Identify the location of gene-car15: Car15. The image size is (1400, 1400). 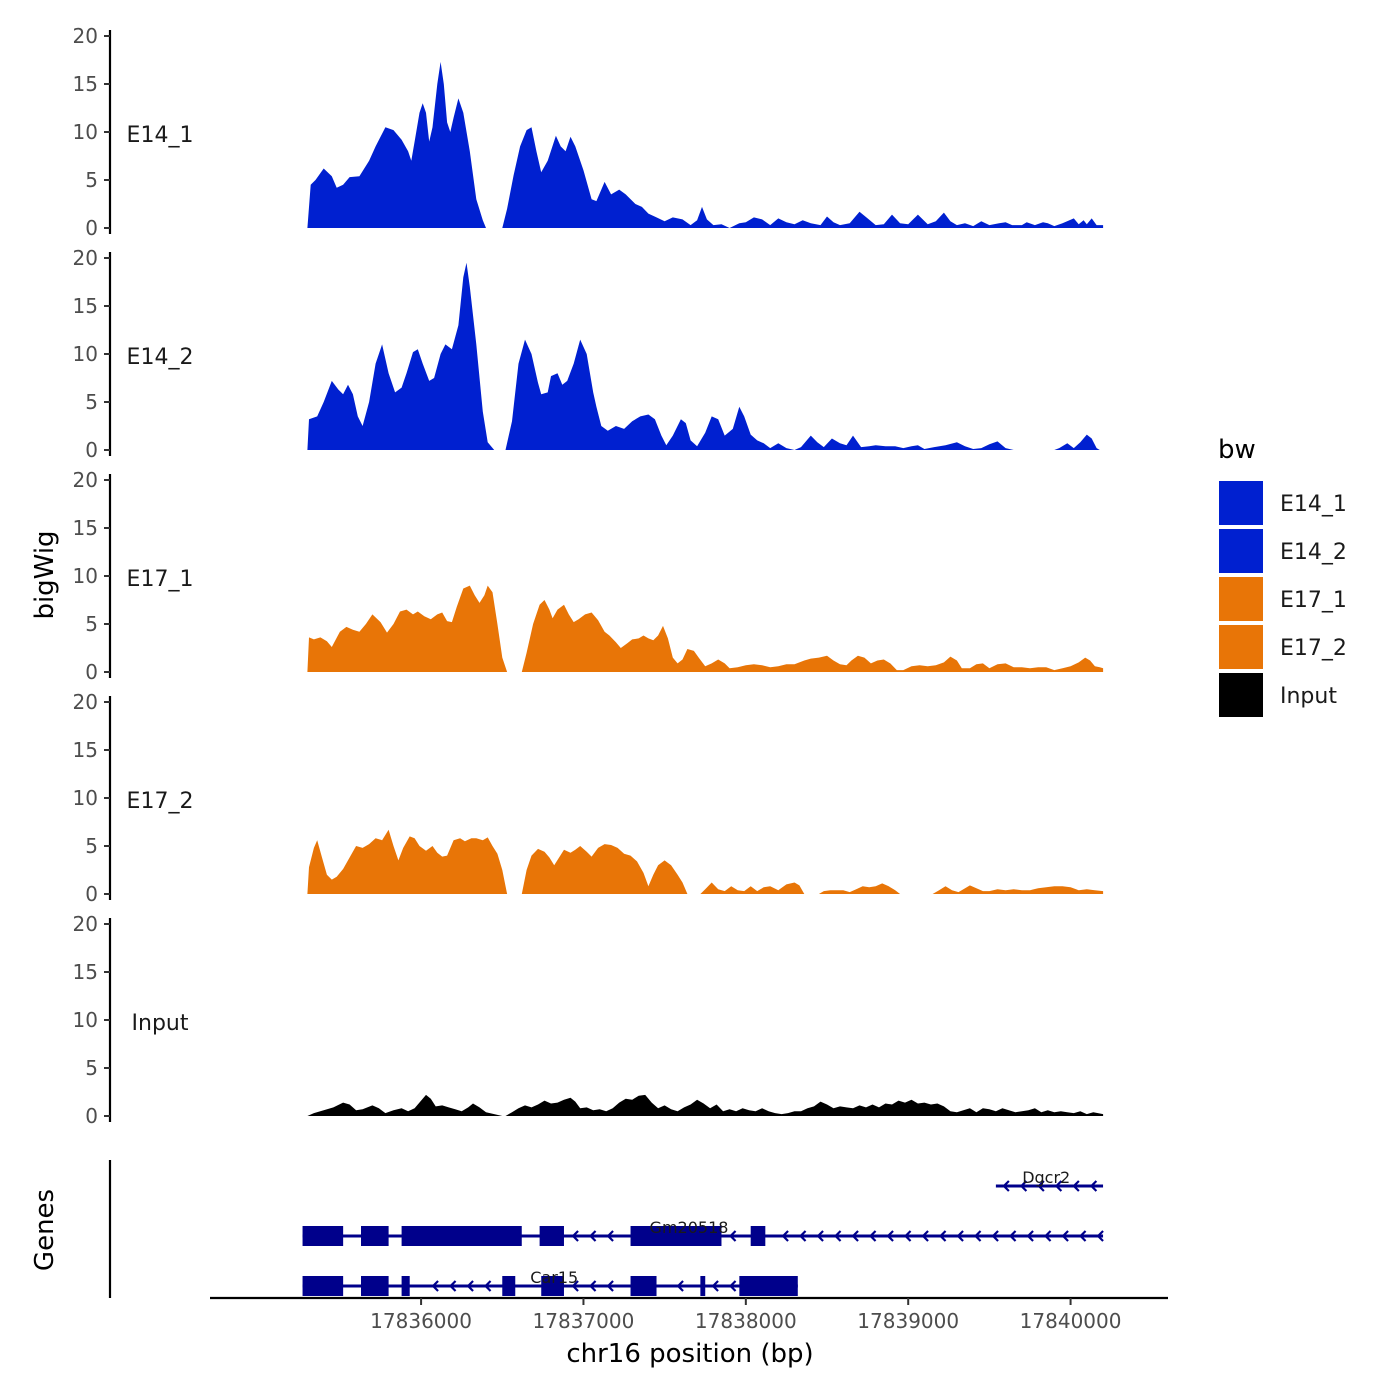
(550, 1282).